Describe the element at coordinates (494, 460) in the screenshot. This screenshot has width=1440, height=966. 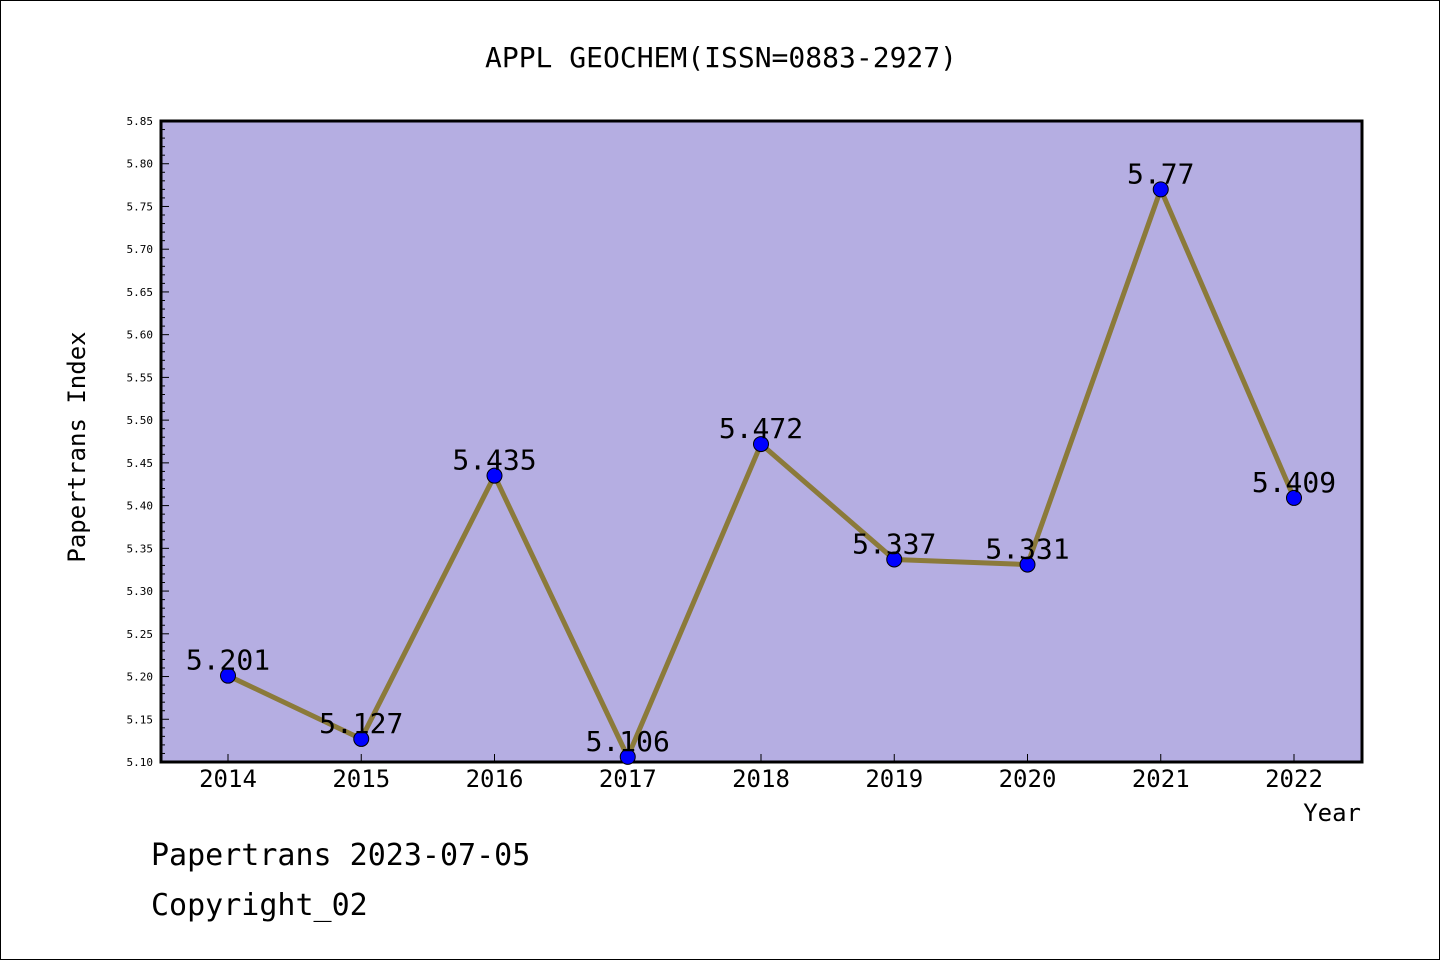
I see `data-label: 5.435` at that location.